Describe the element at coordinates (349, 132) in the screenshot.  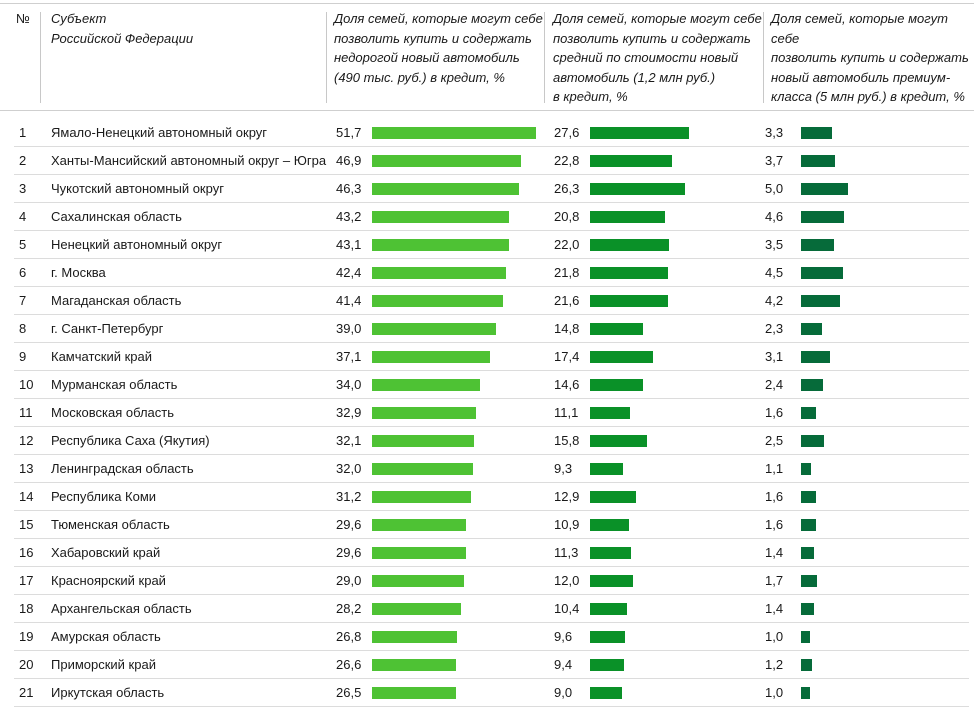
I see `value-label: 51,7` at that location.